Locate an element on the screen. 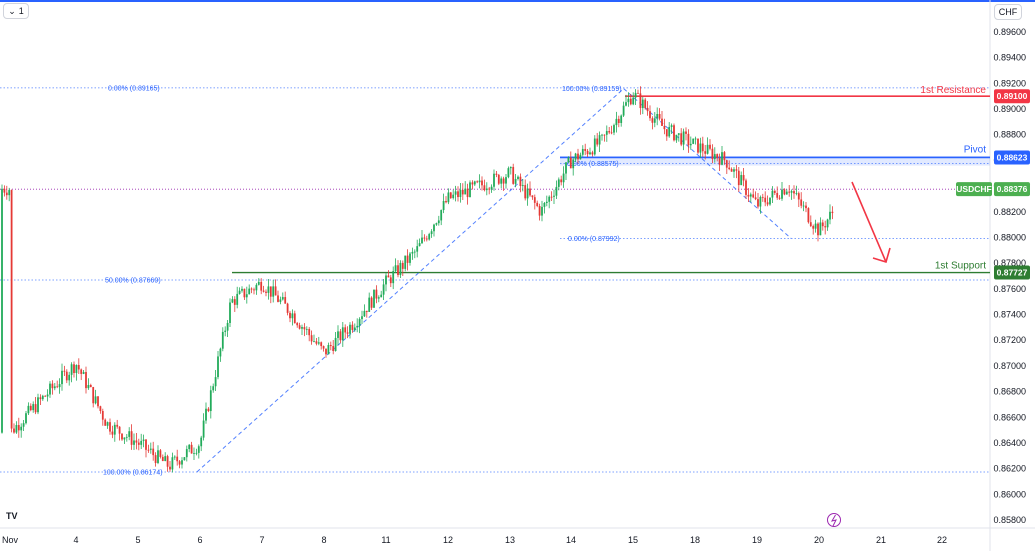 The height and width of the screenshot is (551, 1035). tradingview-logo: TV is located at coordinates (12, 516).